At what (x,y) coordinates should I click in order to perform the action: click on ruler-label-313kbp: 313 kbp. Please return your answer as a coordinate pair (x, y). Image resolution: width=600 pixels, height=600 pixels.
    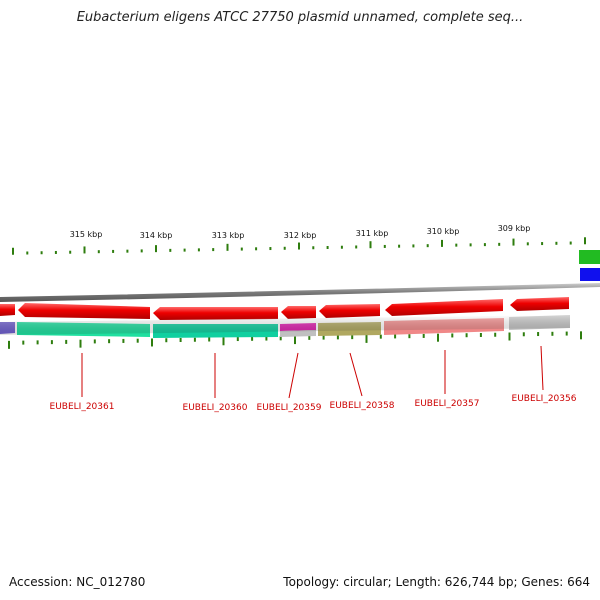
    Looking at the image, I should click on (228, 235).